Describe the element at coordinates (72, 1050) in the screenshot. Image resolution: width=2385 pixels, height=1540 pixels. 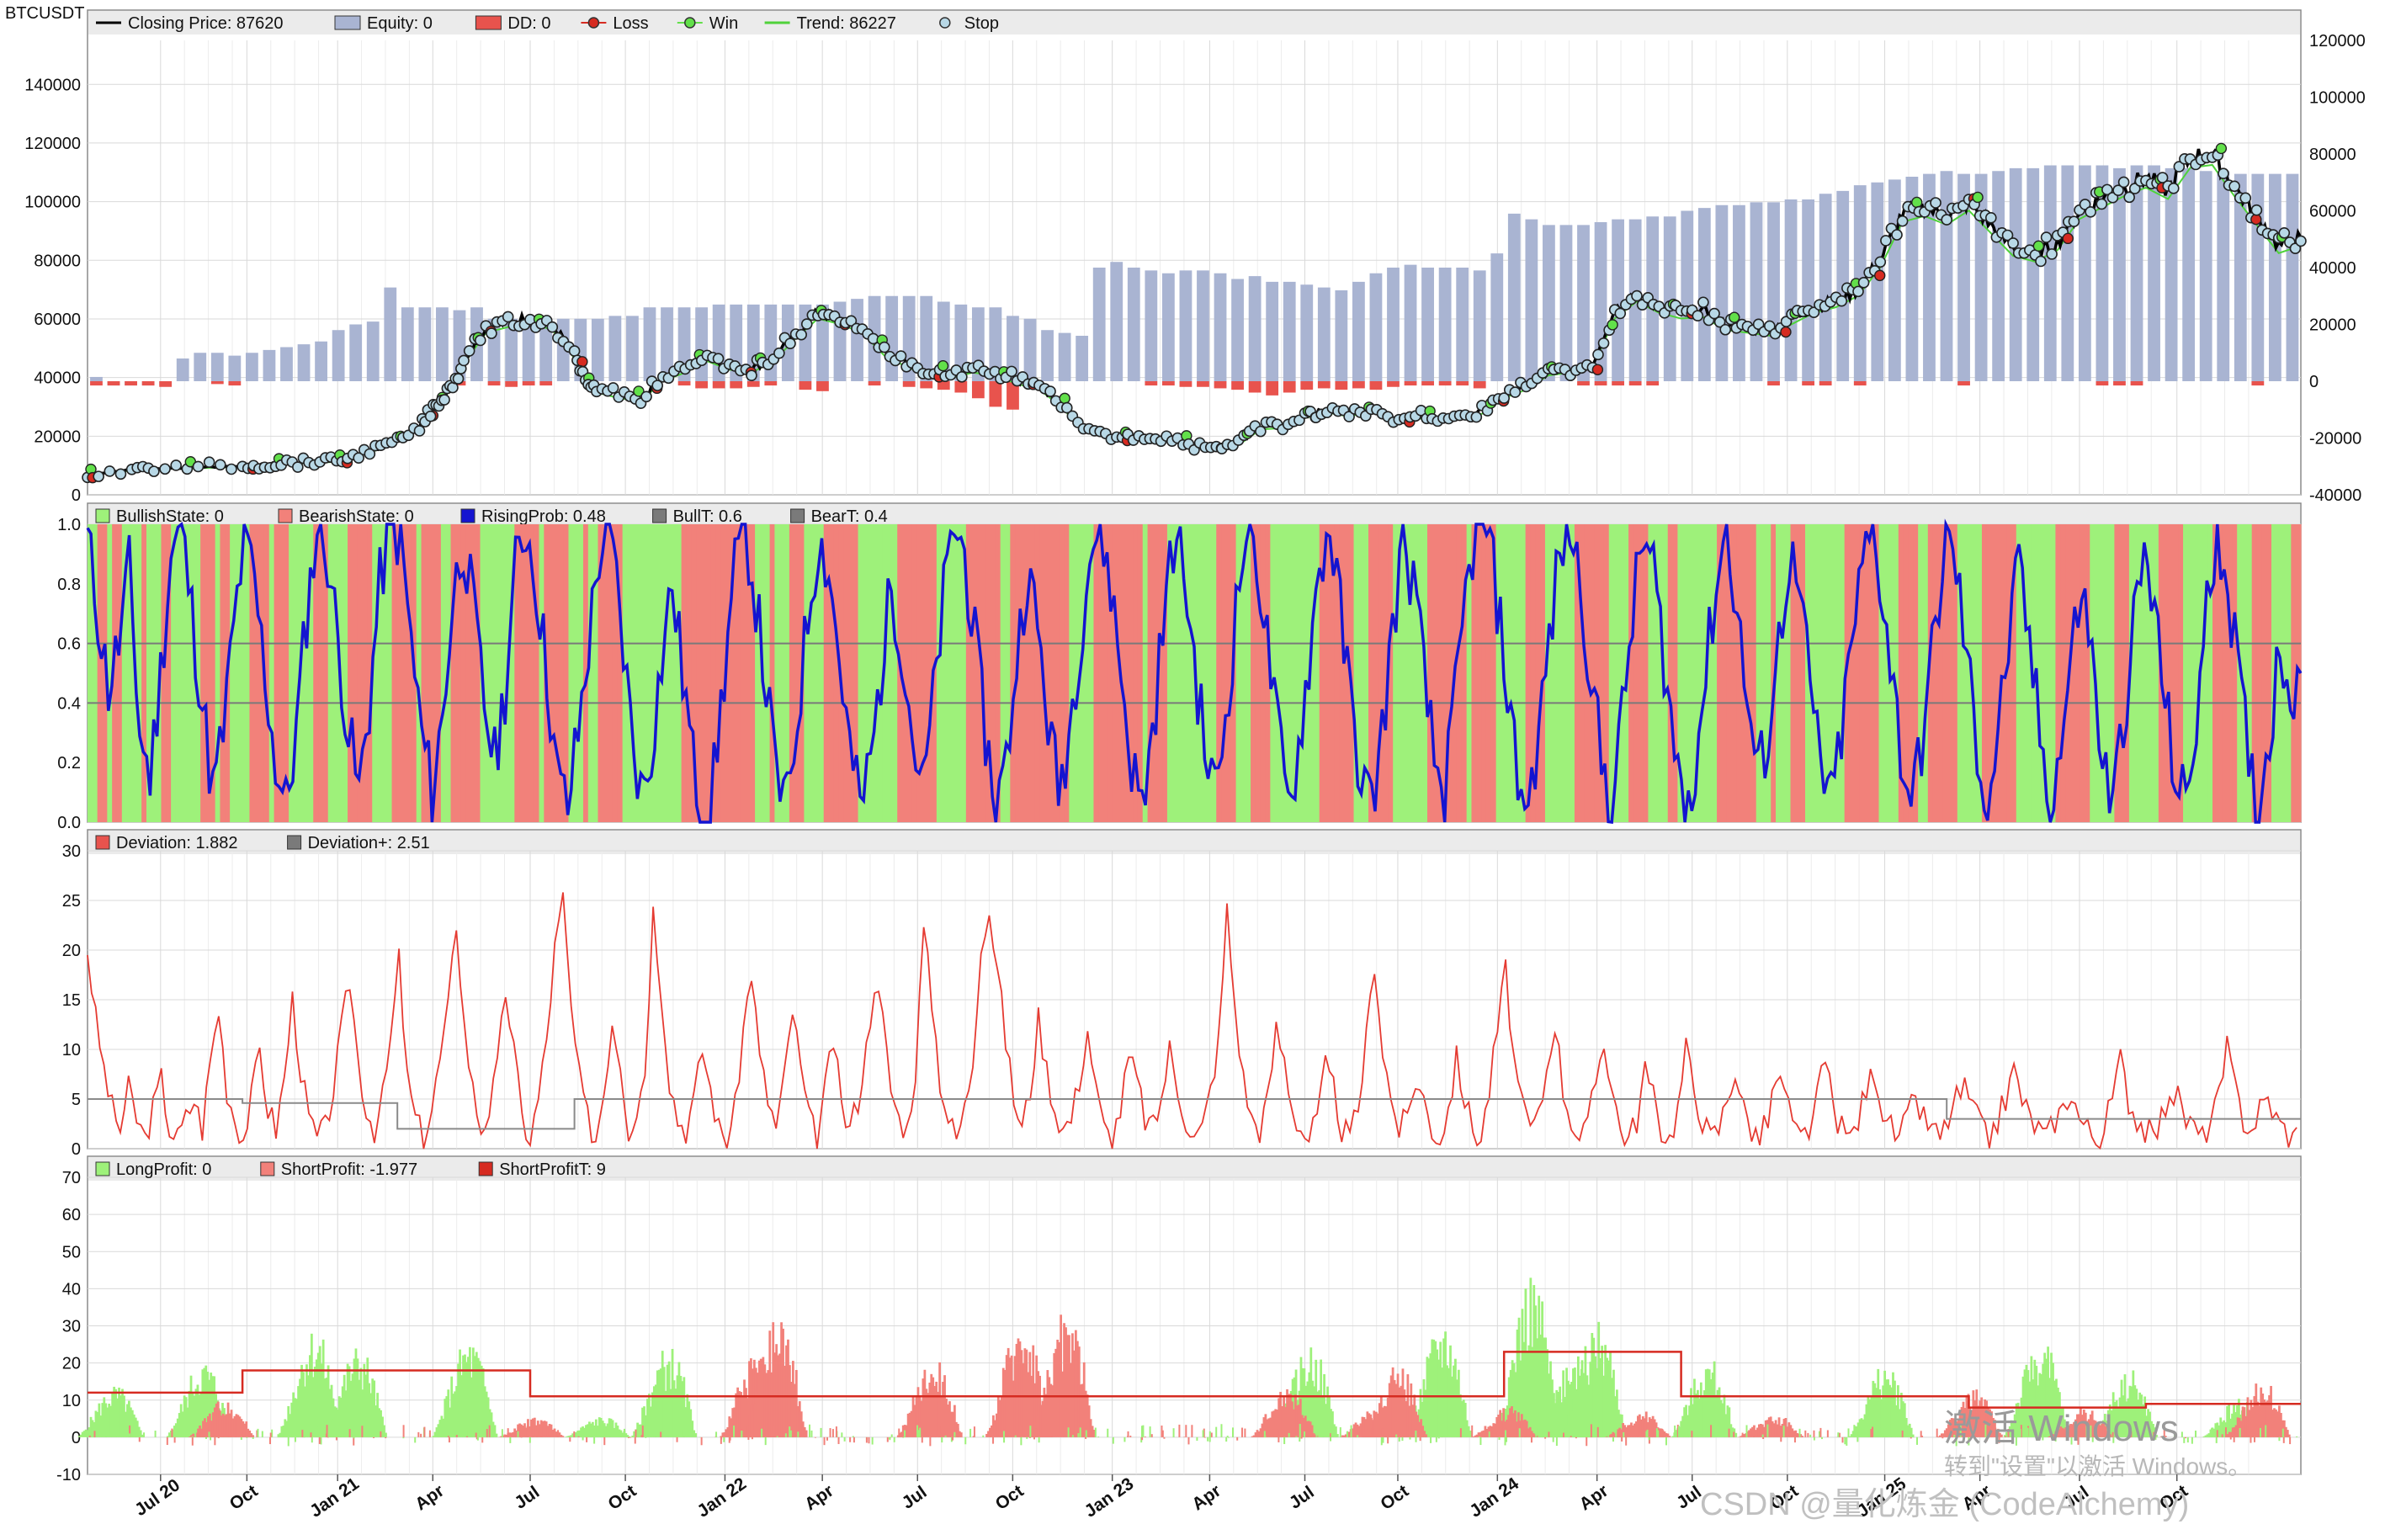
I see `y-tick-label: 10` at that location.